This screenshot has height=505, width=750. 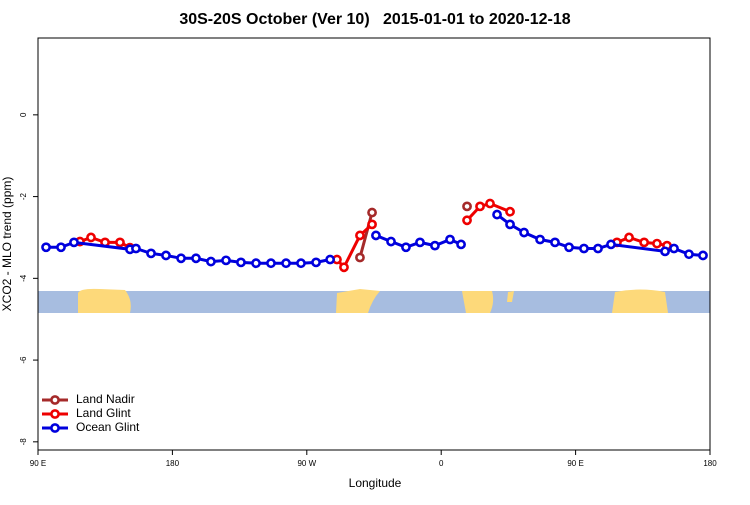 I want to click on legend-label: Land Glint, so click(x=103, y=413).